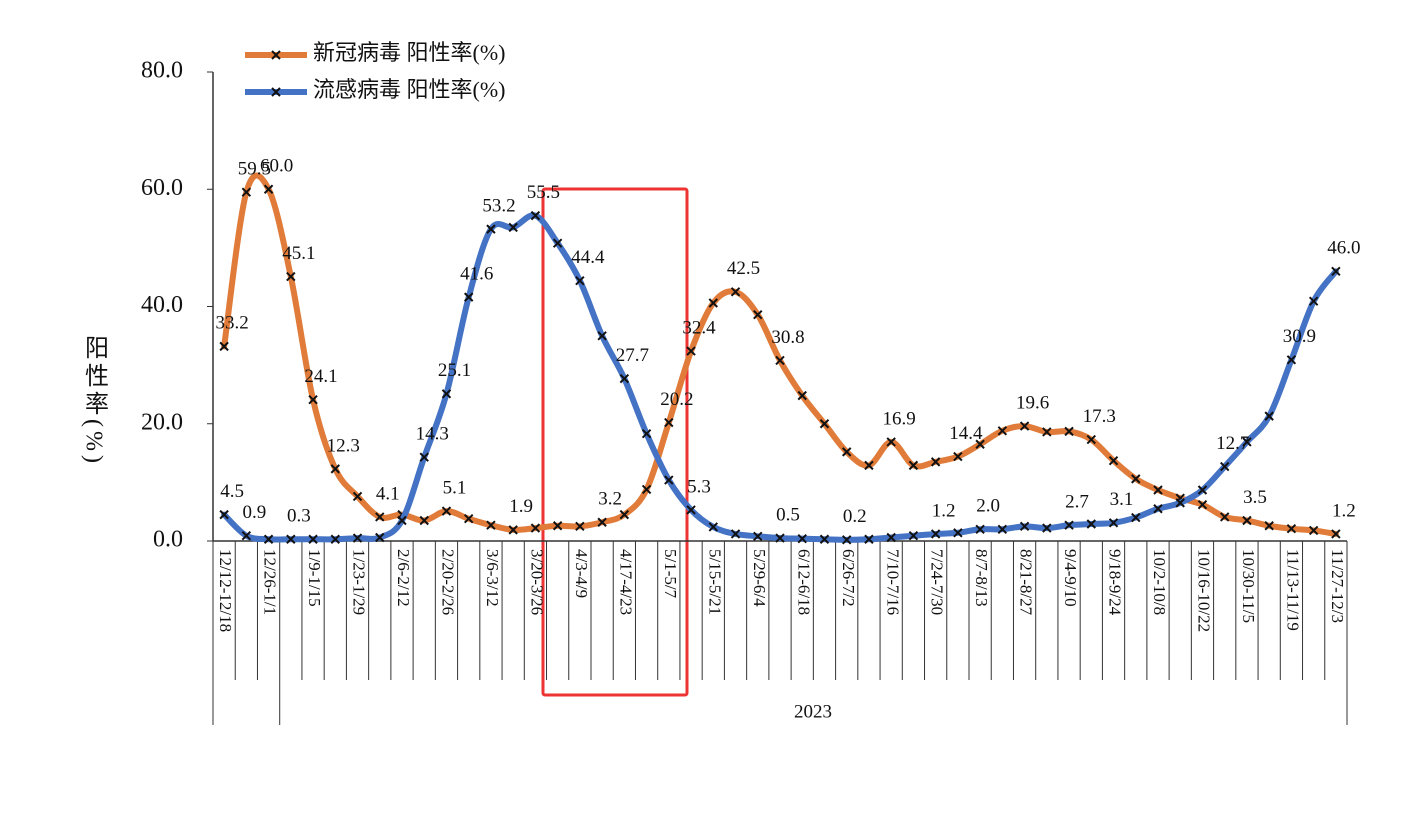  I want to click on data-label: 0.5, so click(788, 514).